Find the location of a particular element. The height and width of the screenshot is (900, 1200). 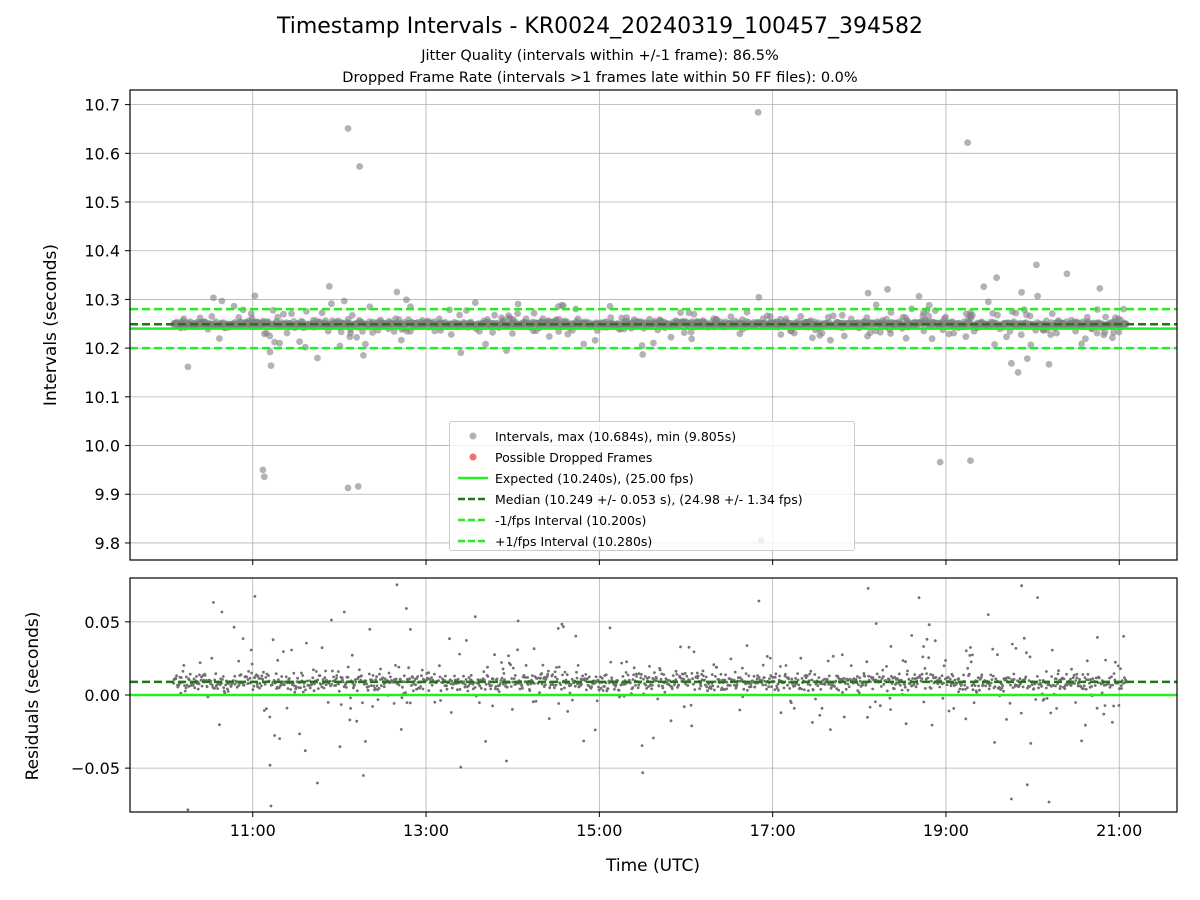

x-tick-label: 17:00 is located at coordinates (773, 830).